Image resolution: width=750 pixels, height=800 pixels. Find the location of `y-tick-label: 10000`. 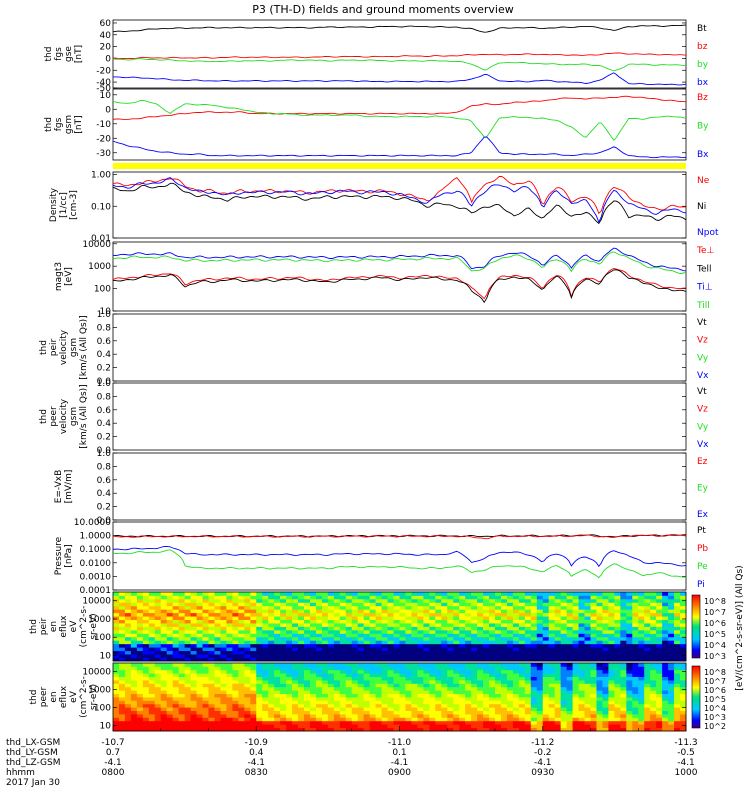

y-tick-label: 10000 is located at coordinates (96, 673).